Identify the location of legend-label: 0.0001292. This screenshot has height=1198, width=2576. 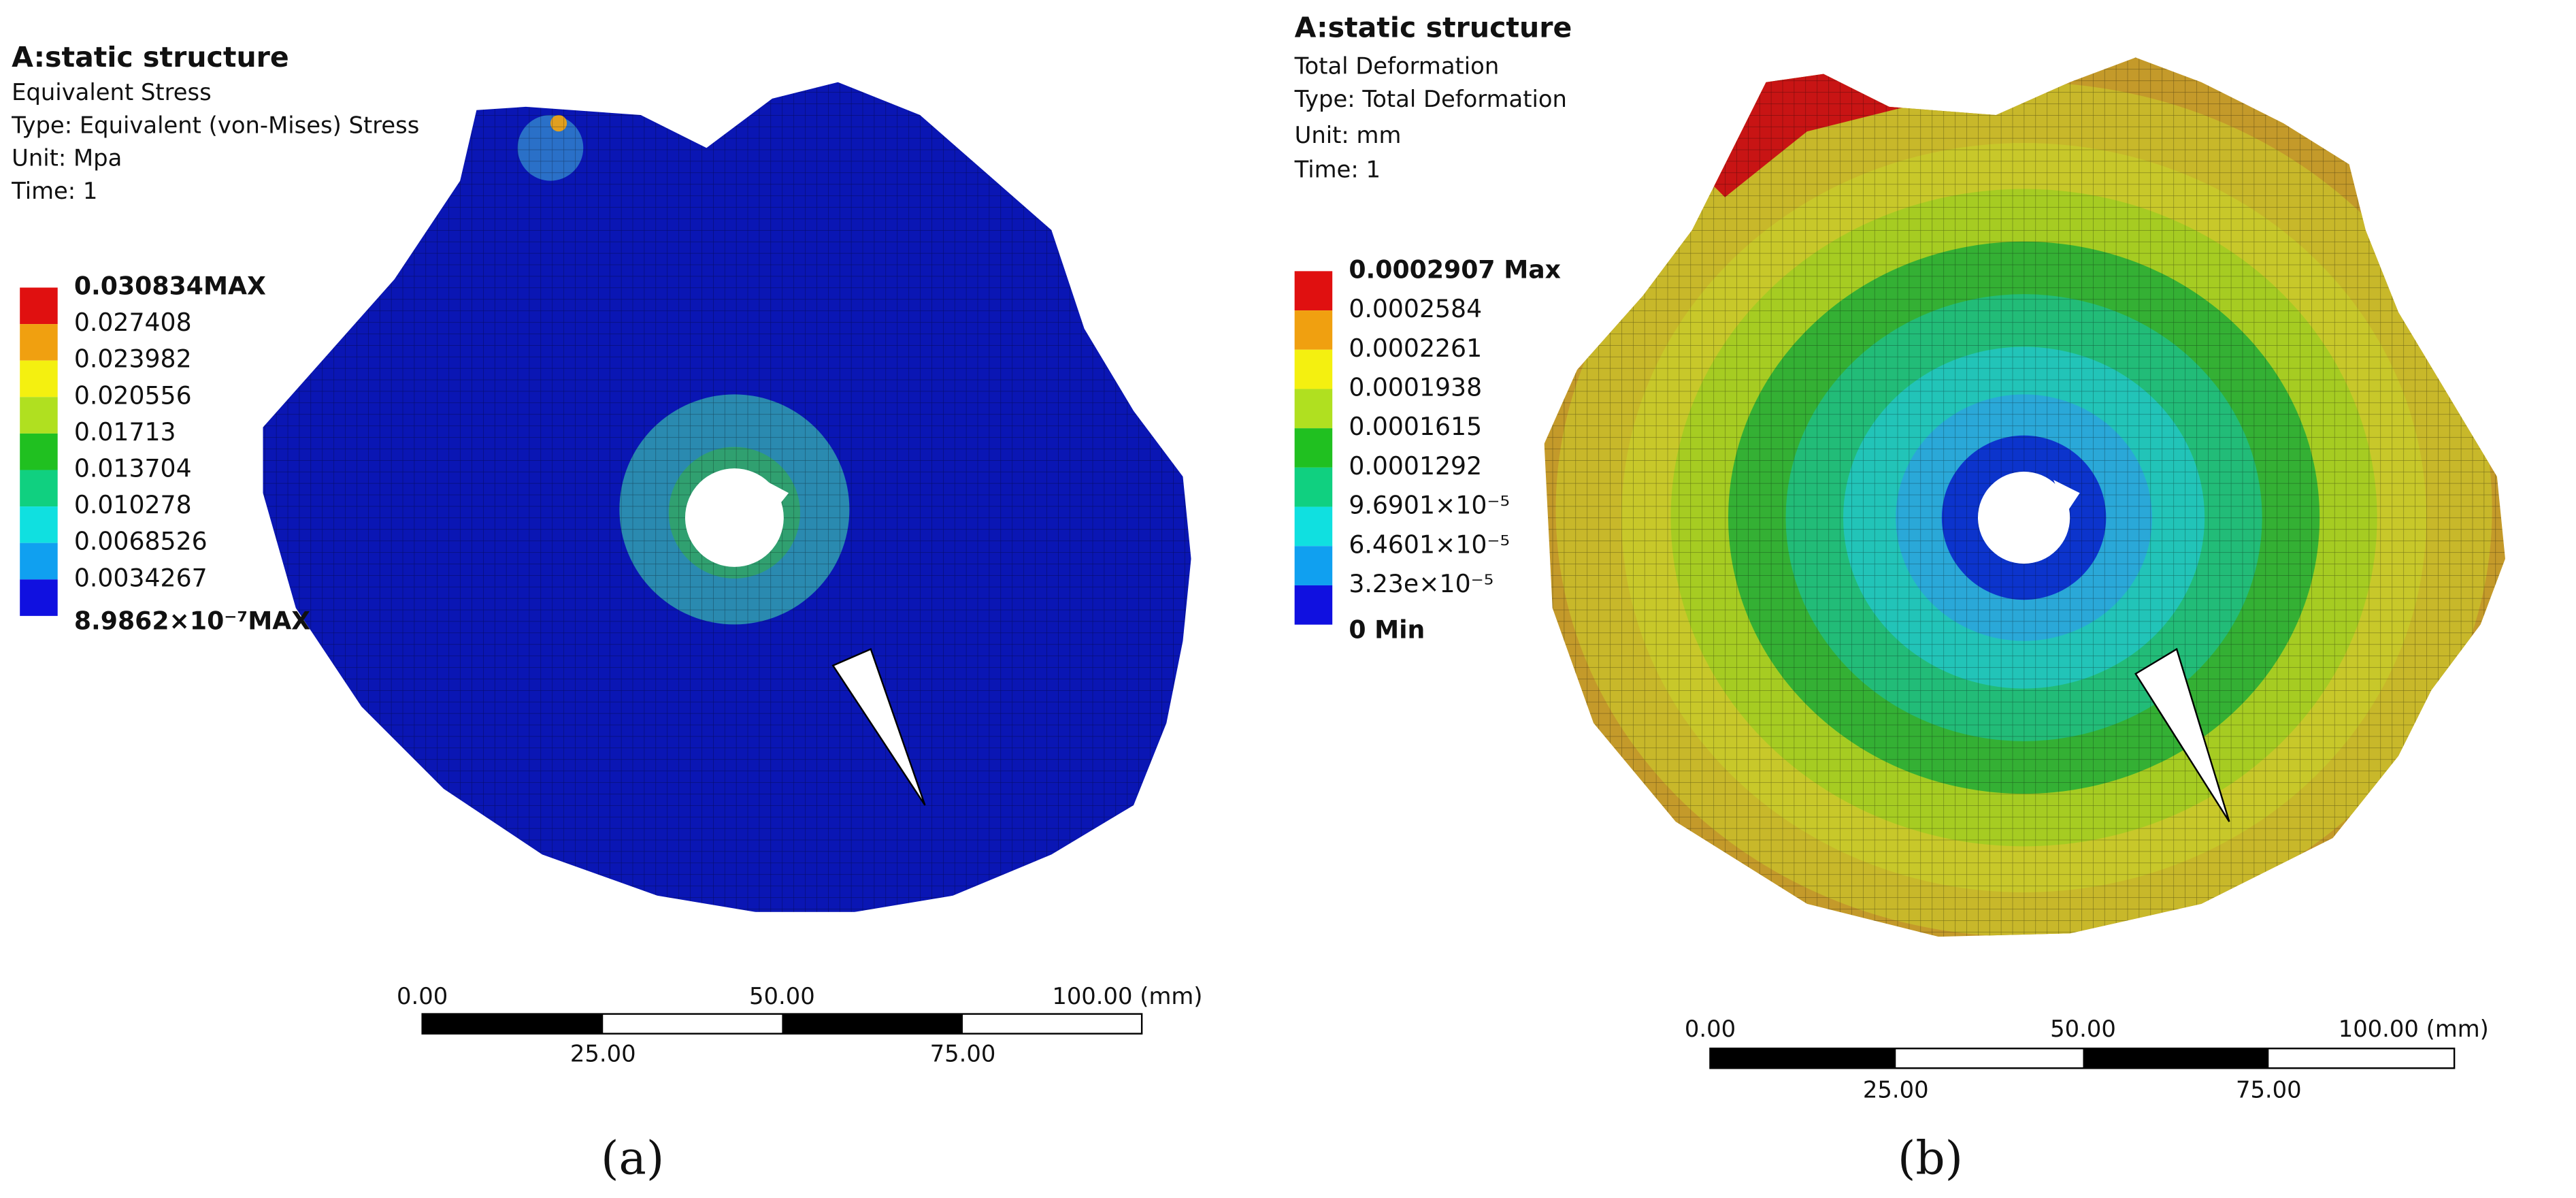
(1416, 466).